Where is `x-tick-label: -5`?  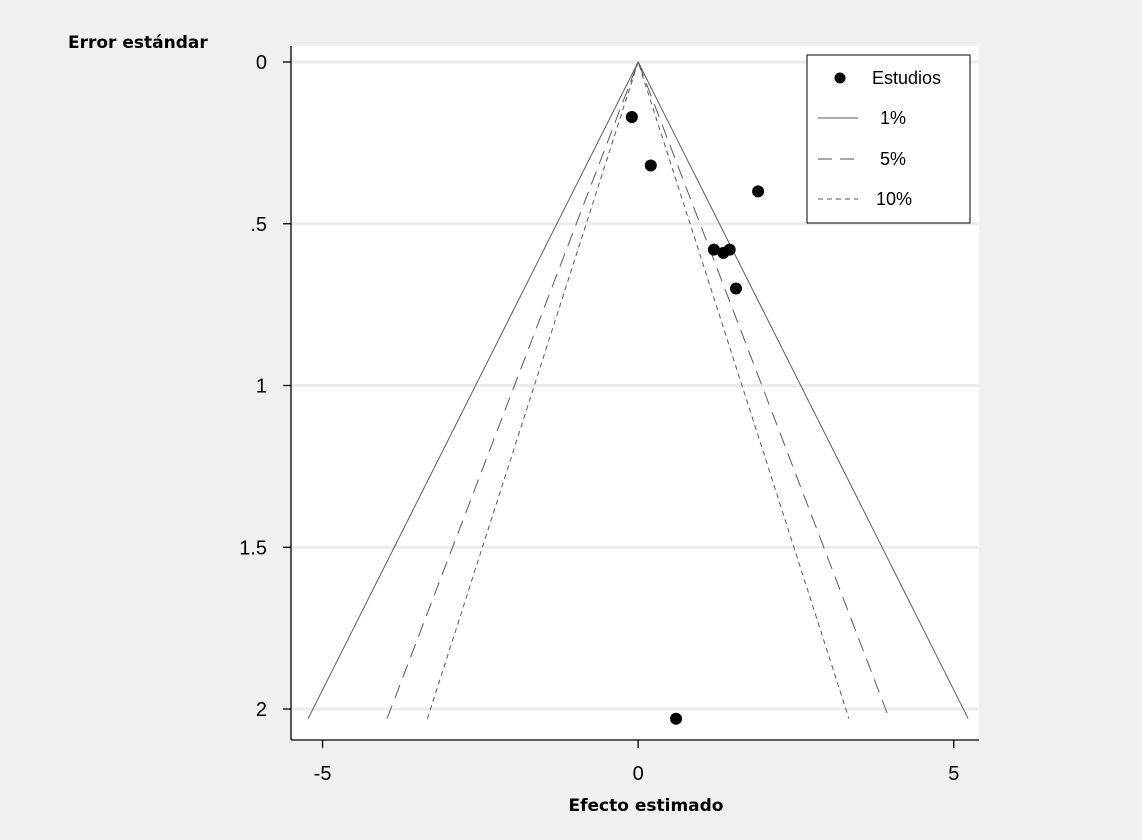
x-tick-label: -5 is located at coordinates (323, 774).